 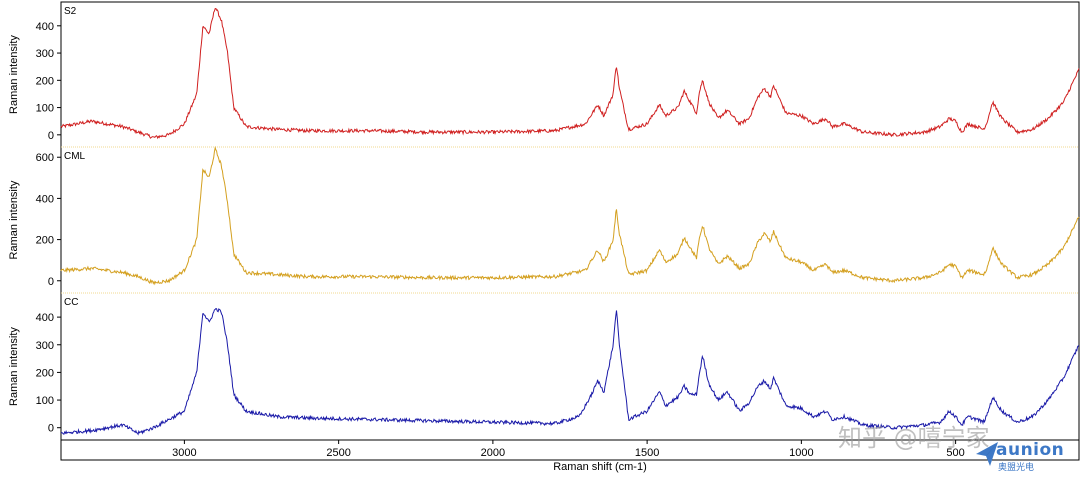 I want to click on x-tick-label: 2500, so click(x=338, y=453).